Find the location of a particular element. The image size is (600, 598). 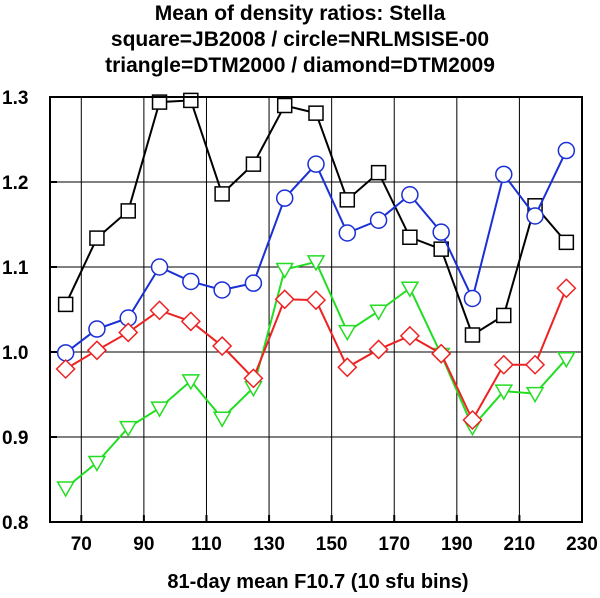

title-line-1: Mean of density ratios: Stella is located at coordinates (300, 13).